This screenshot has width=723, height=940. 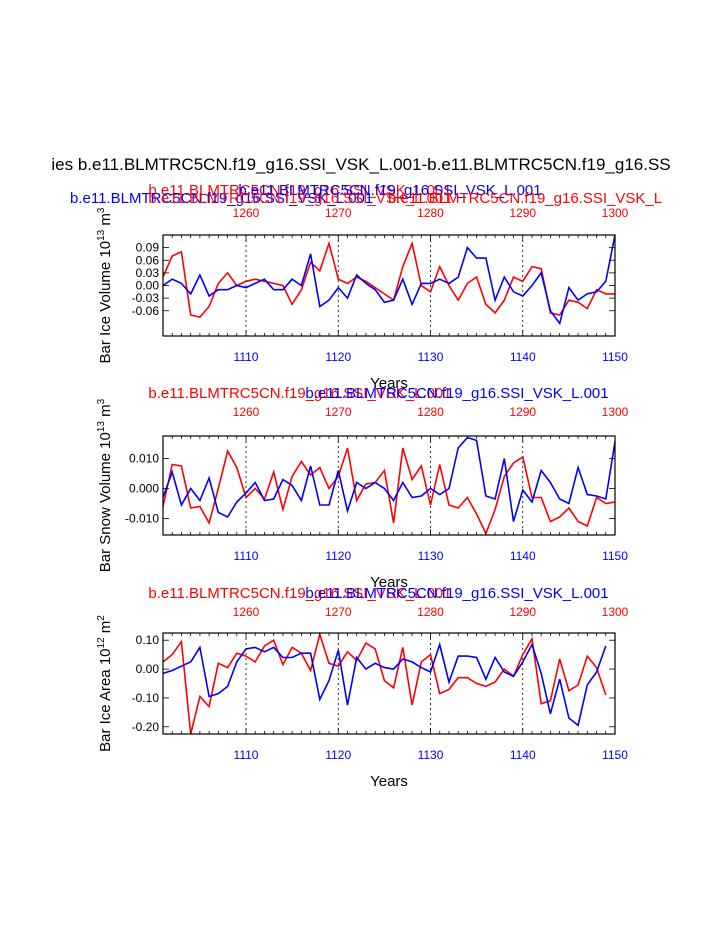 I want to click on y-tick-label: -0.010, so click(x=142, y=519).